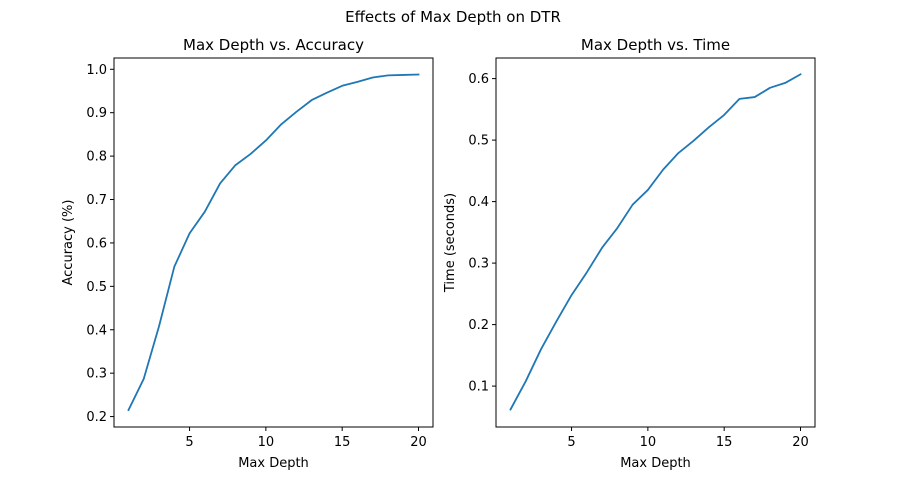 The width and height of the screenshot is (906, 480). What do you see at coordinates (418, 442) in the screenshot?
I see `accuracy-x-tick-label: 20` at bounding box center [418, 442].